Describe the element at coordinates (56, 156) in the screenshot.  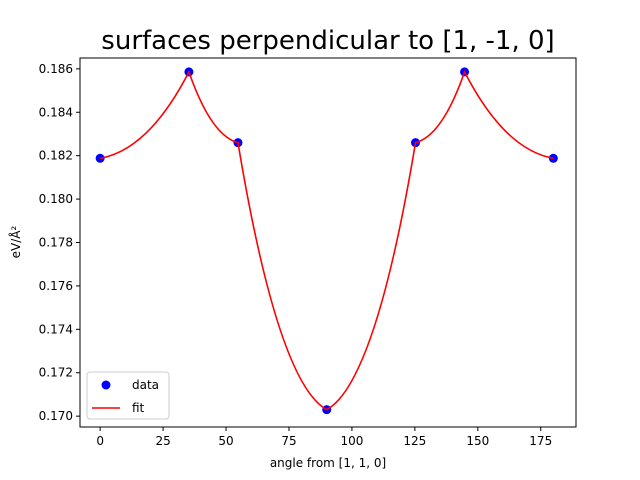
I see `y-tick-label: 0.182` at that location.